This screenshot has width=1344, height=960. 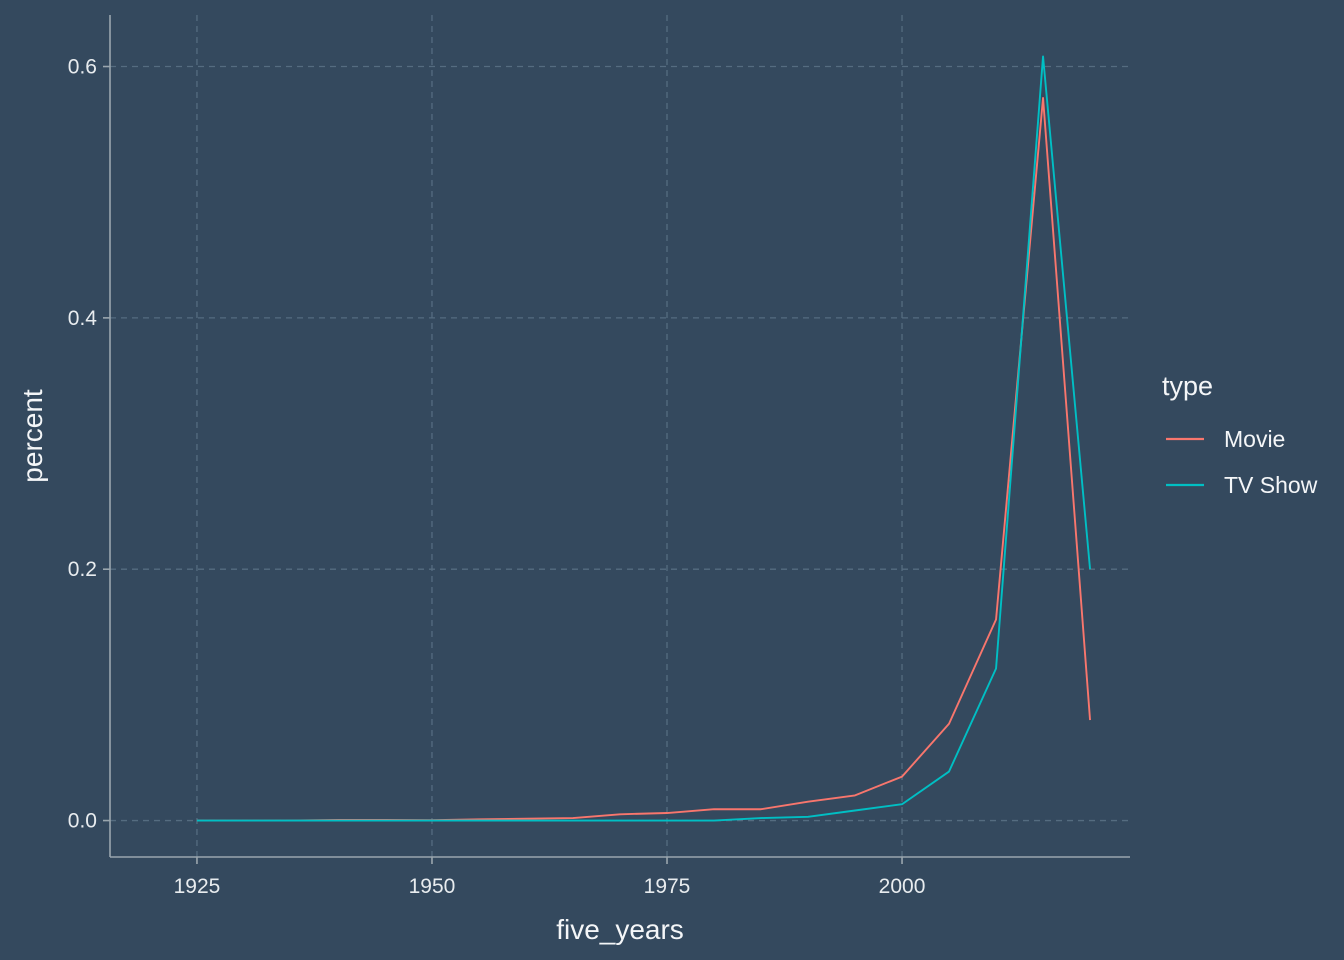 I want to click on legend: type Movie TV Show, so click(x=1240, y=434).